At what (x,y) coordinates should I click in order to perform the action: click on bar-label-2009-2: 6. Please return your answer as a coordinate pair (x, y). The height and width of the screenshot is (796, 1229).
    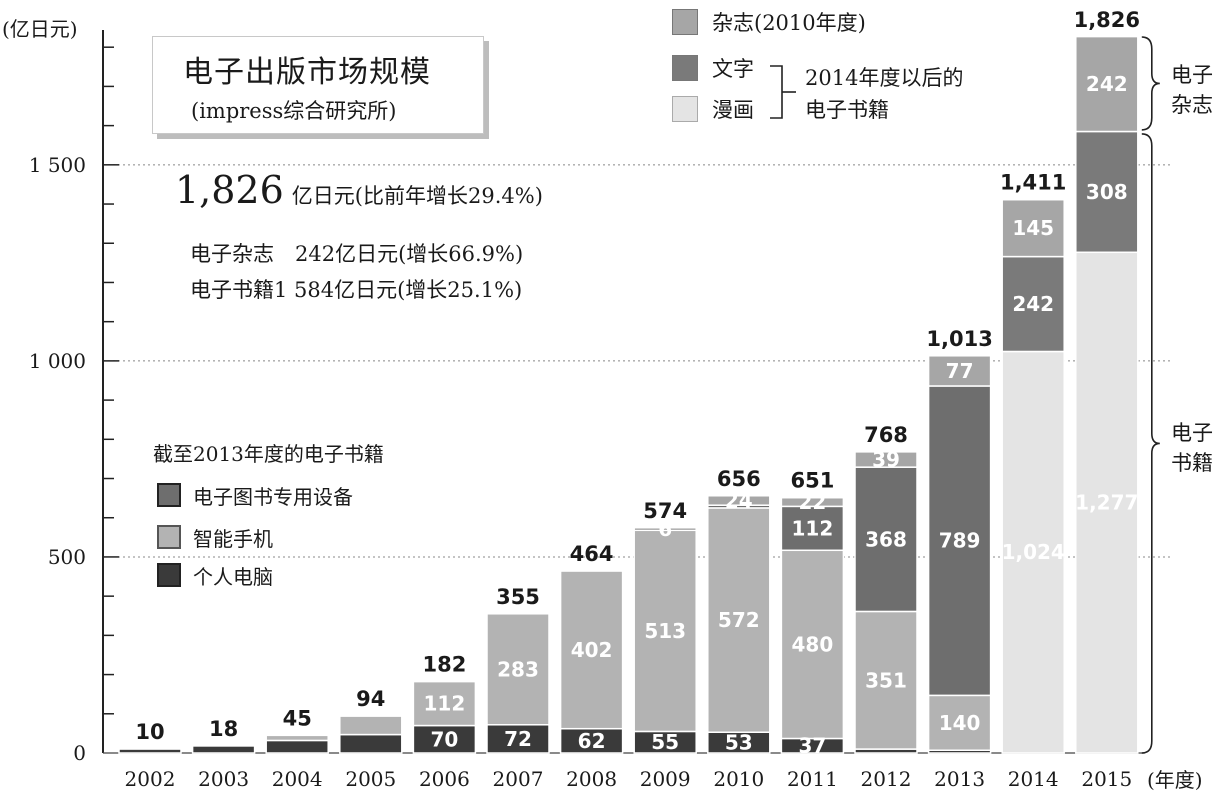
    Looking at the image, I should click on (665, 529).